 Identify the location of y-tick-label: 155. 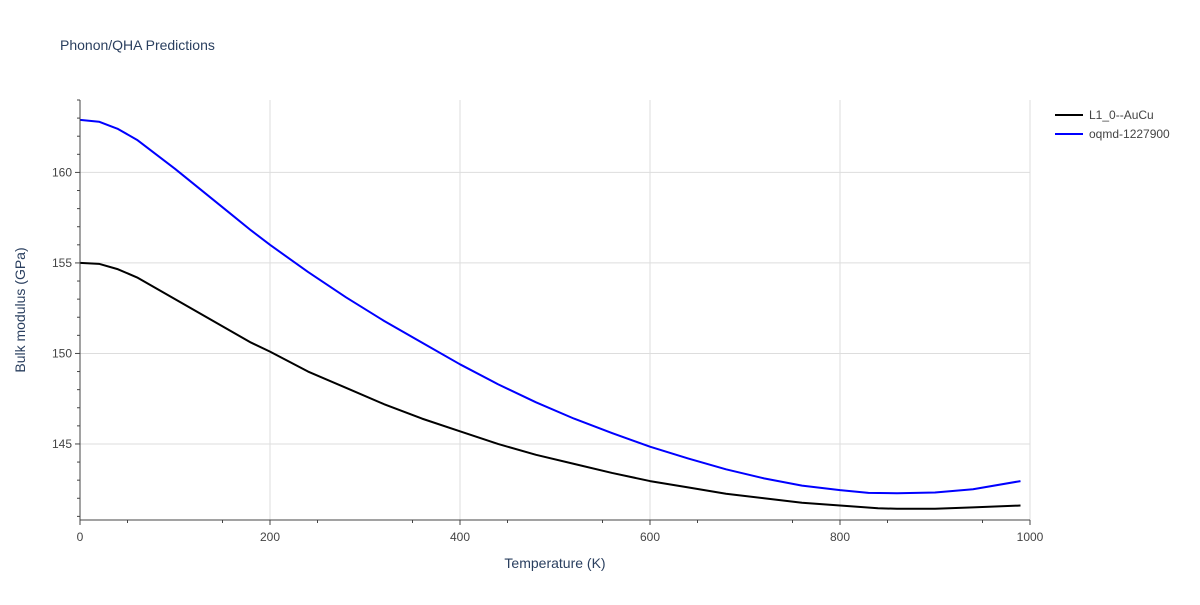
(62, 263).